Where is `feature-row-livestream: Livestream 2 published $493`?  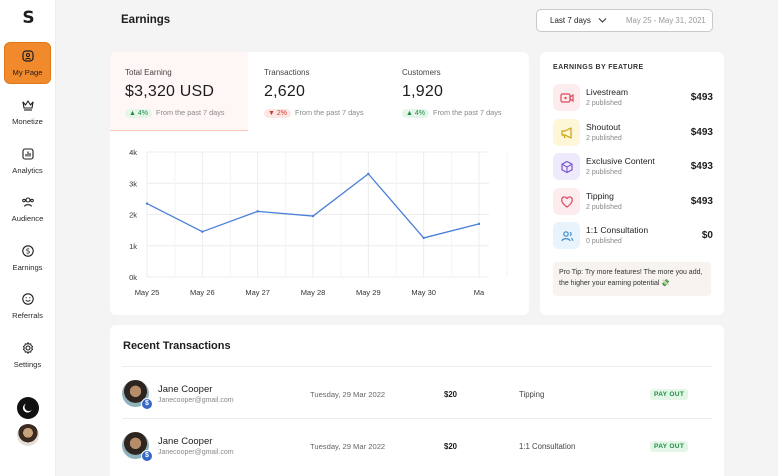 feature-row-livestream: Livestream 2 published $493 is located at coordinates (633, 98).